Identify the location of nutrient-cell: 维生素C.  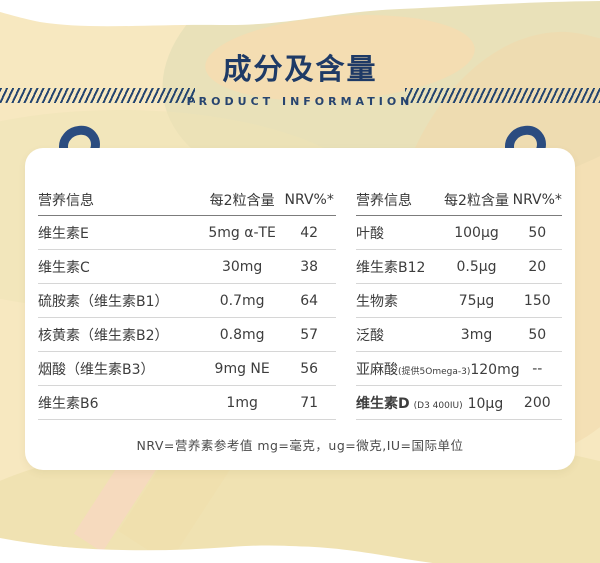
(120, 266).